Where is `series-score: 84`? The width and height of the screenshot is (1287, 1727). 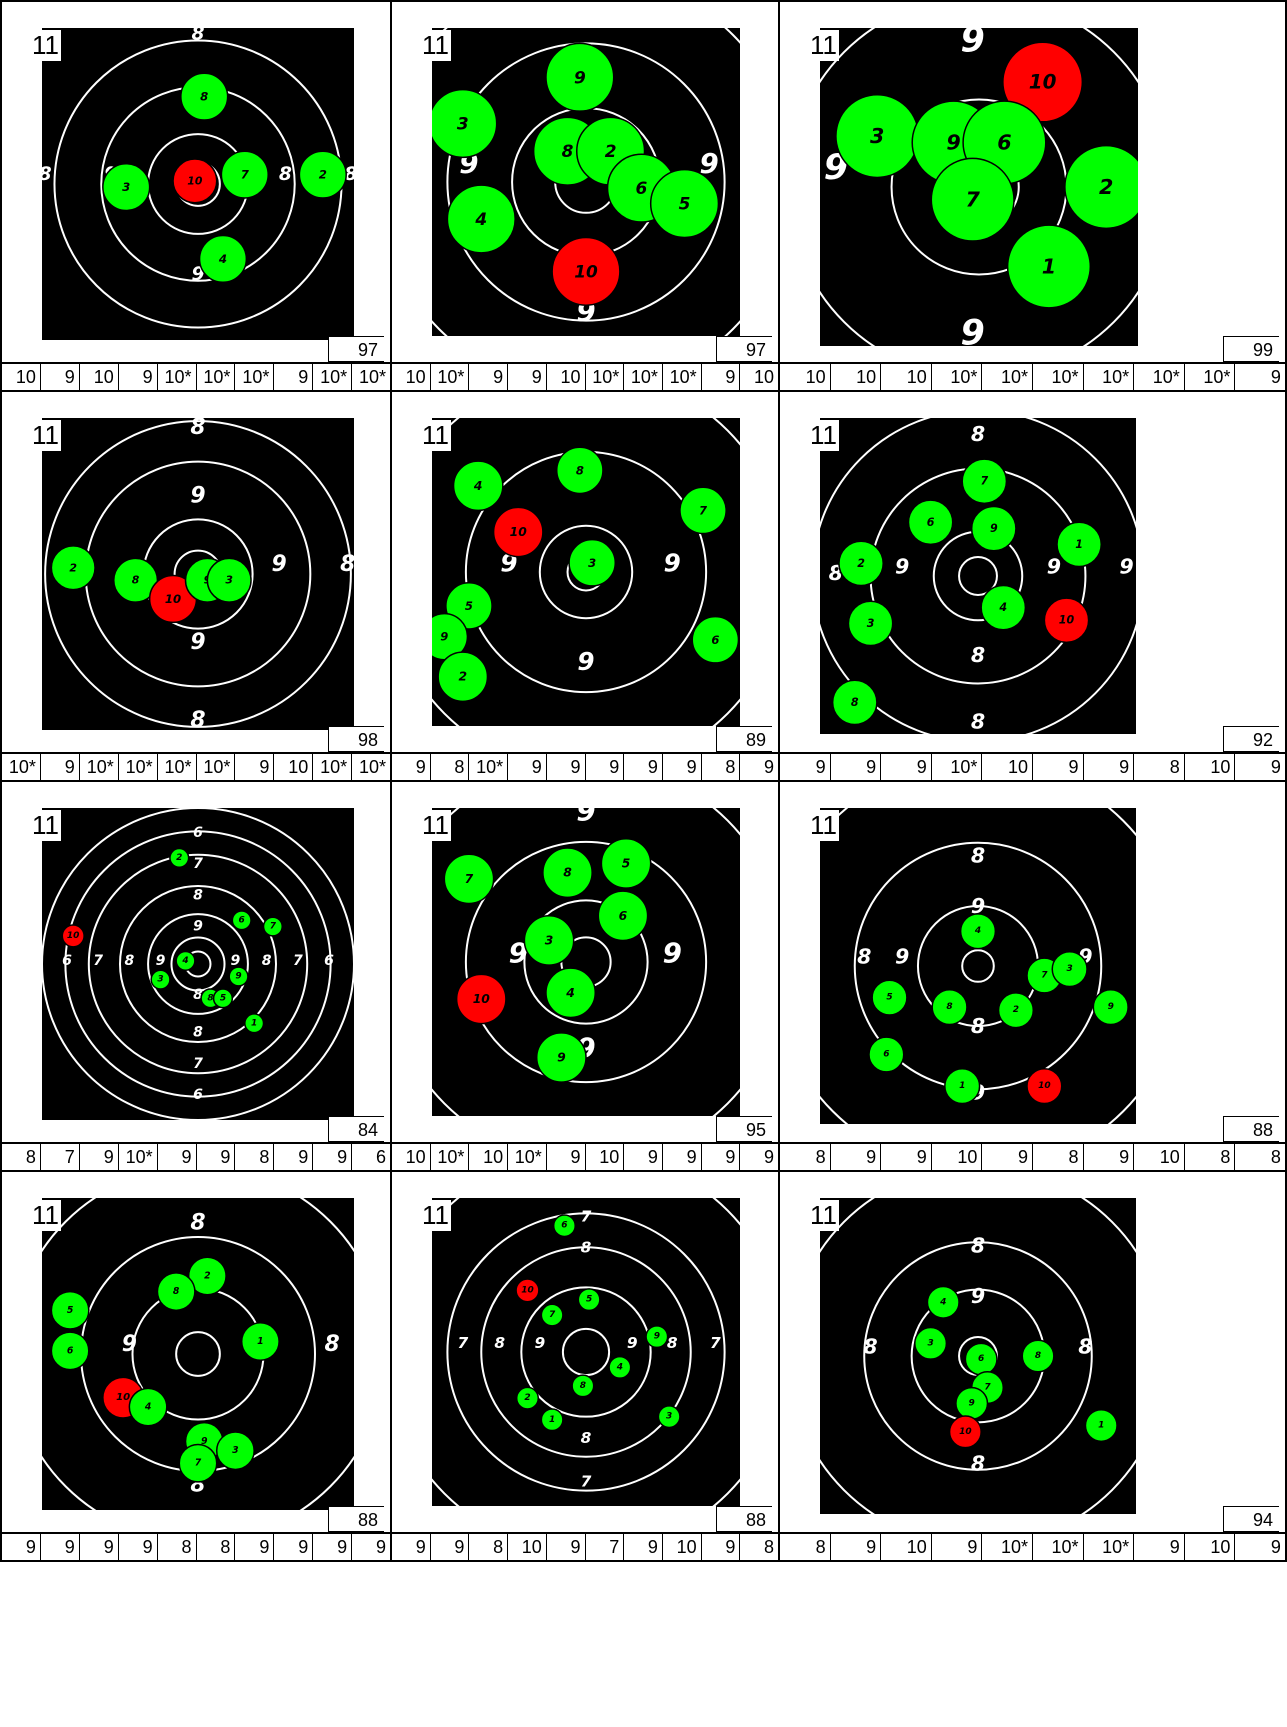
series-score: 84 is located at coordinates (356, 1129).